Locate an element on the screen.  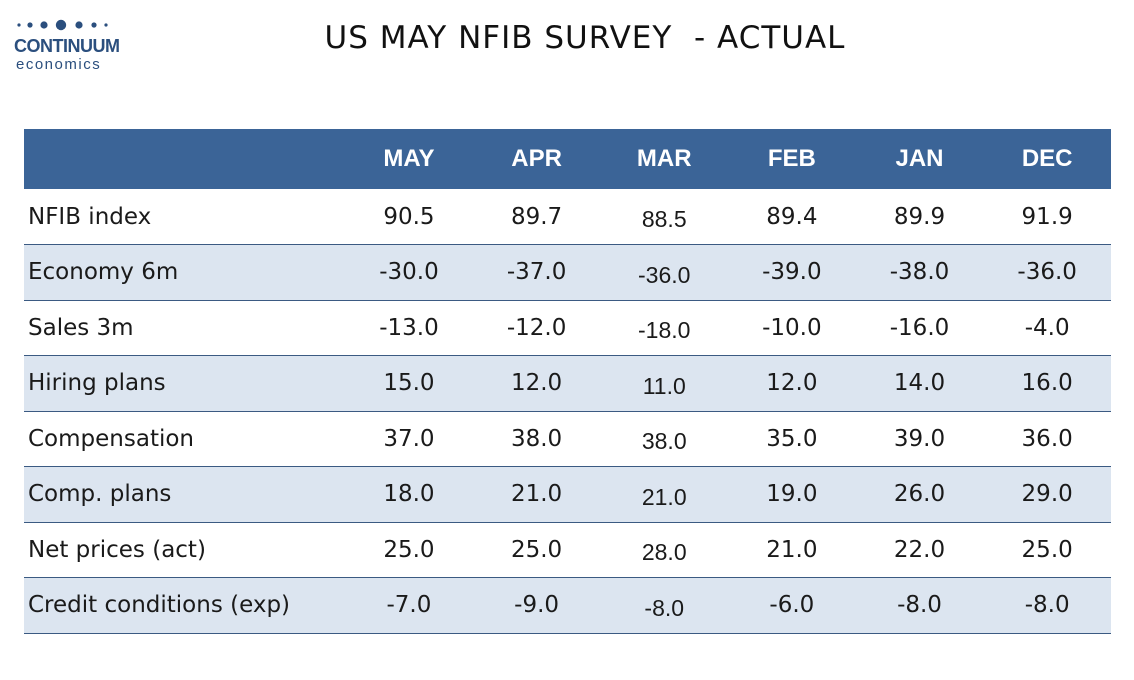
table-cell: 22.0 is located at coordinates (919, 550).